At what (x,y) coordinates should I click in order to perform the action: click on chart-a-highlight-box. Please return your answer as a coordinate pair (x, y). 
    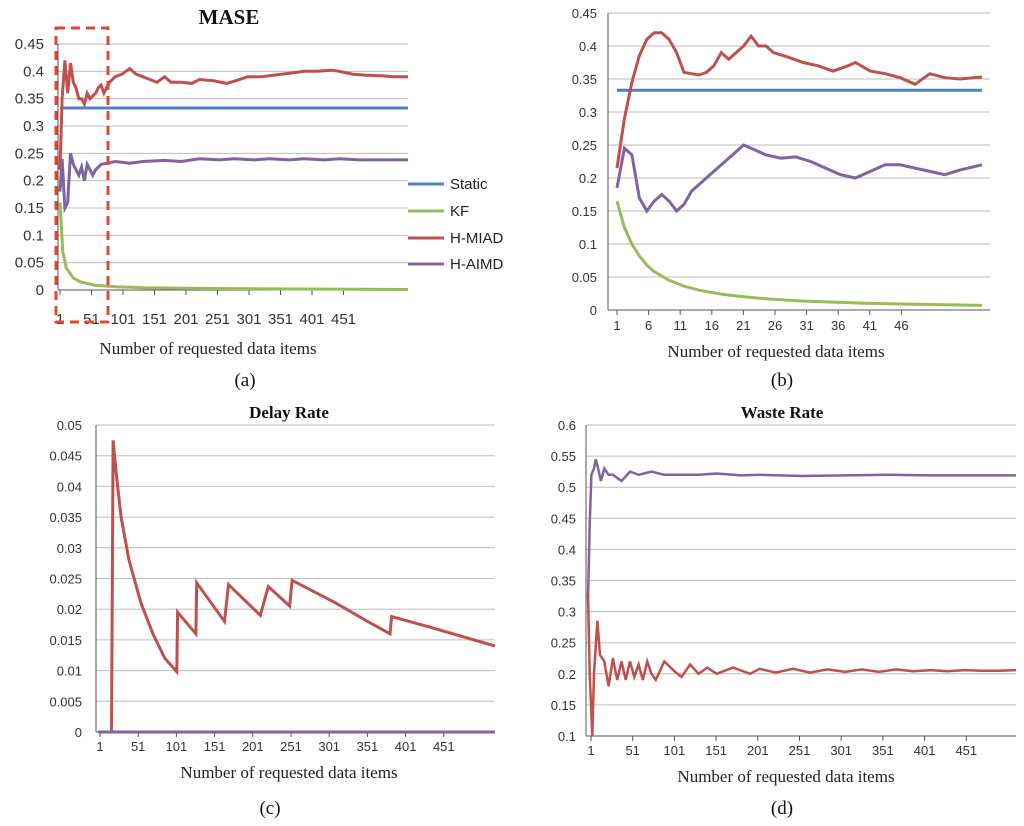
    Looking at the image, I should click on (82, 175).